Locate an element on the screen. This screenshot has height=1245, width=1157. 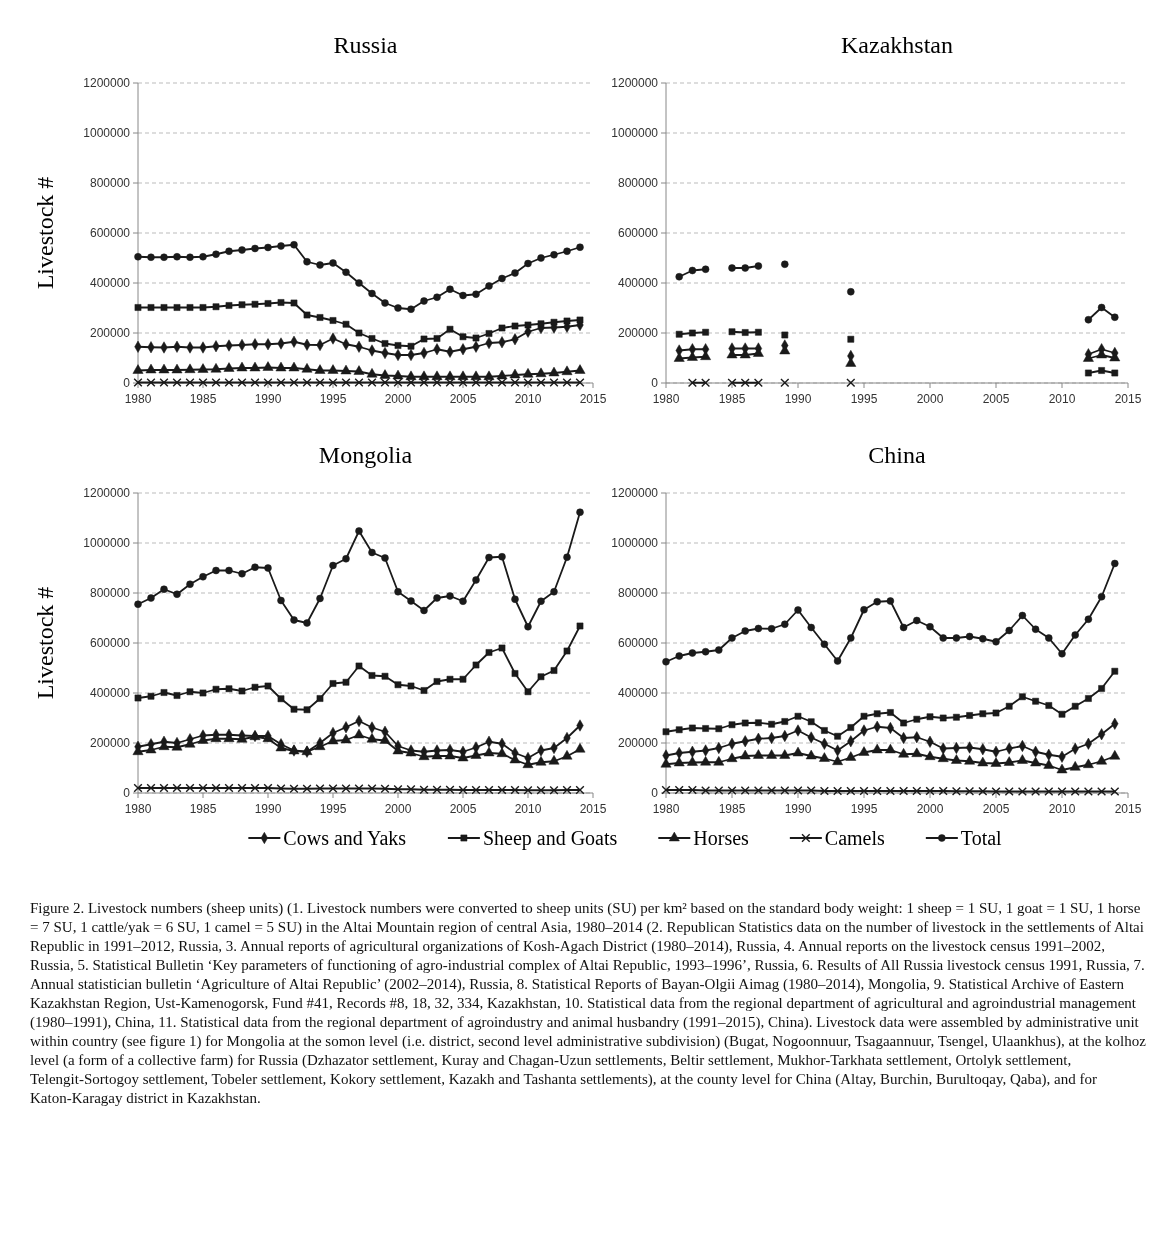
legend-label: Sheep and Goats is located at coordinates (550, 838).